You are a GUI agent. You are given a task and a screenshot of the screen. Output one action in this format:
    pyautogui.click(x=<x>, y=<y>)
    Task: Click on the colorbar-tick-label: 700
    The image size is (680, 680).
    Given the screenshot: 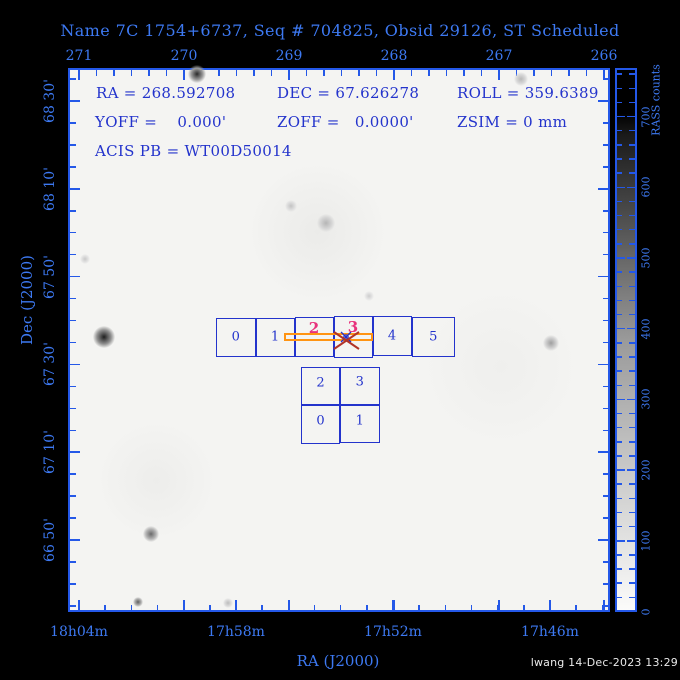 What is the action you would take?
    pyautogui.click(x=645, y=117)
    